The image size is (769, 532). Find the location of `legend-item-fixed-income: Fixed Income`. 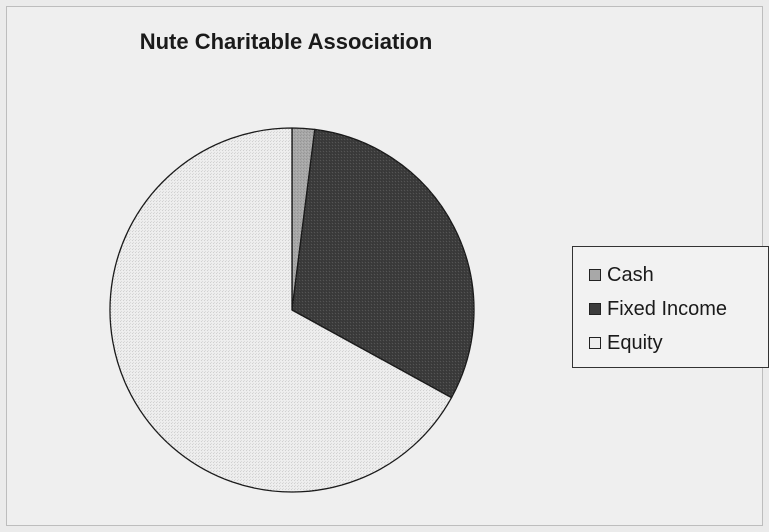

legend-item-fixed-income: Fixed Income is located at coordinates (678, 309).